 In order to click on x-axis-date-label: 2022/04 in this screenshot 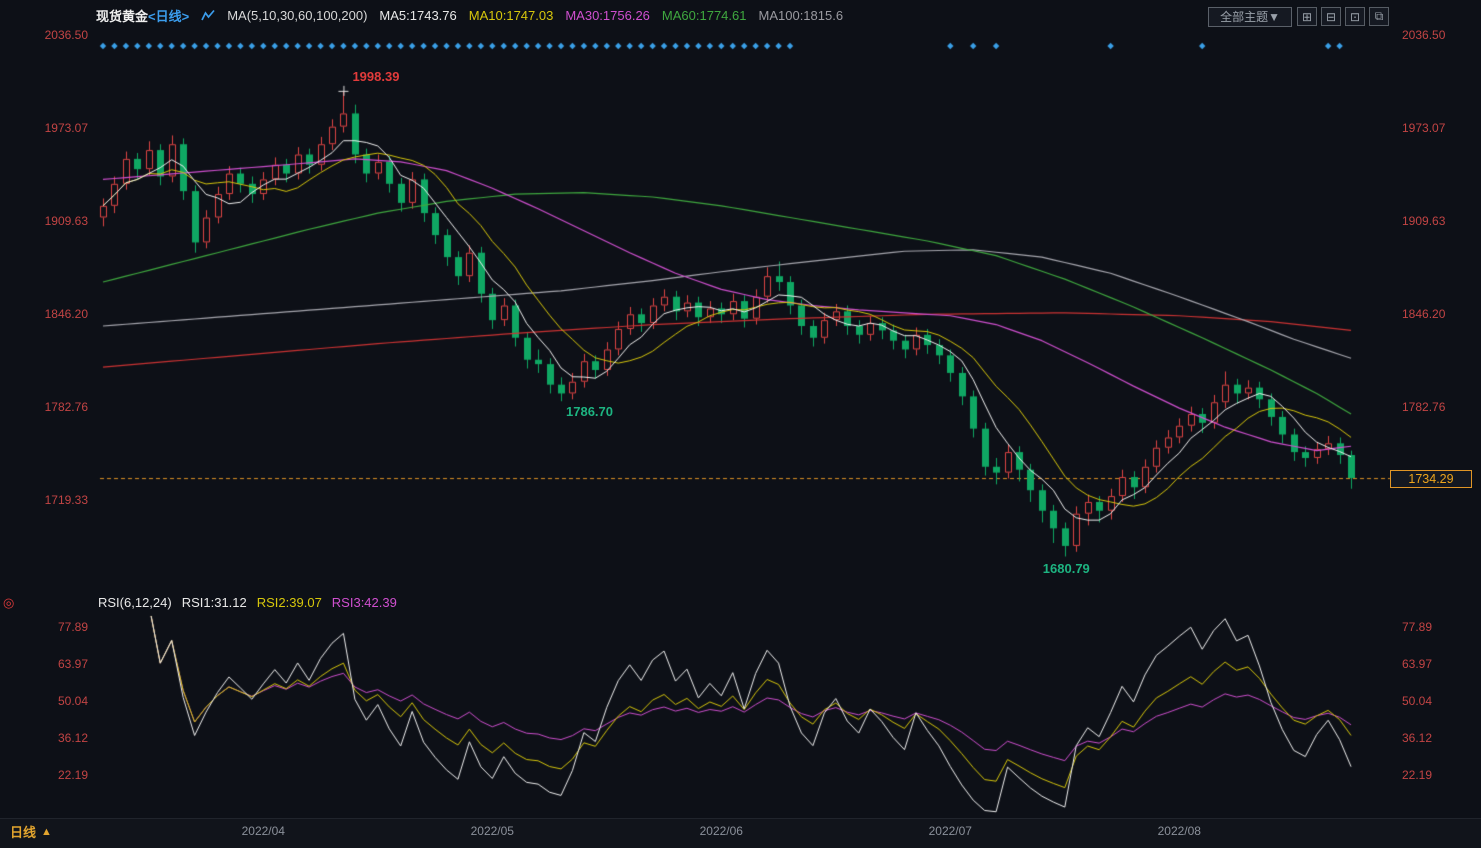, I will do `click(263, 831)`.